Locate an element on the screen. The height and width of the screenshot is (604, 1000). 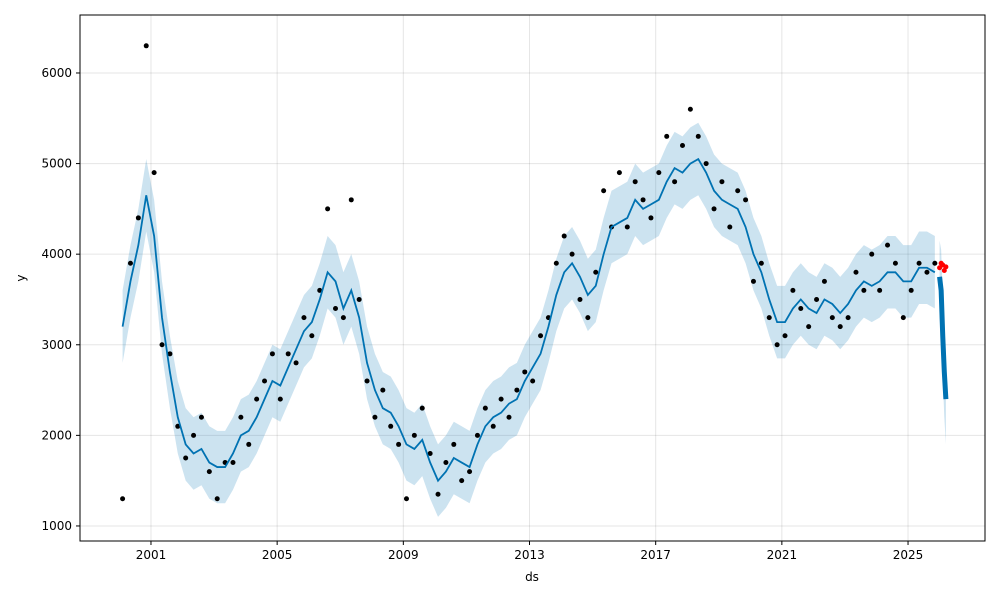
recent-point is located at coordinates (946, 267).